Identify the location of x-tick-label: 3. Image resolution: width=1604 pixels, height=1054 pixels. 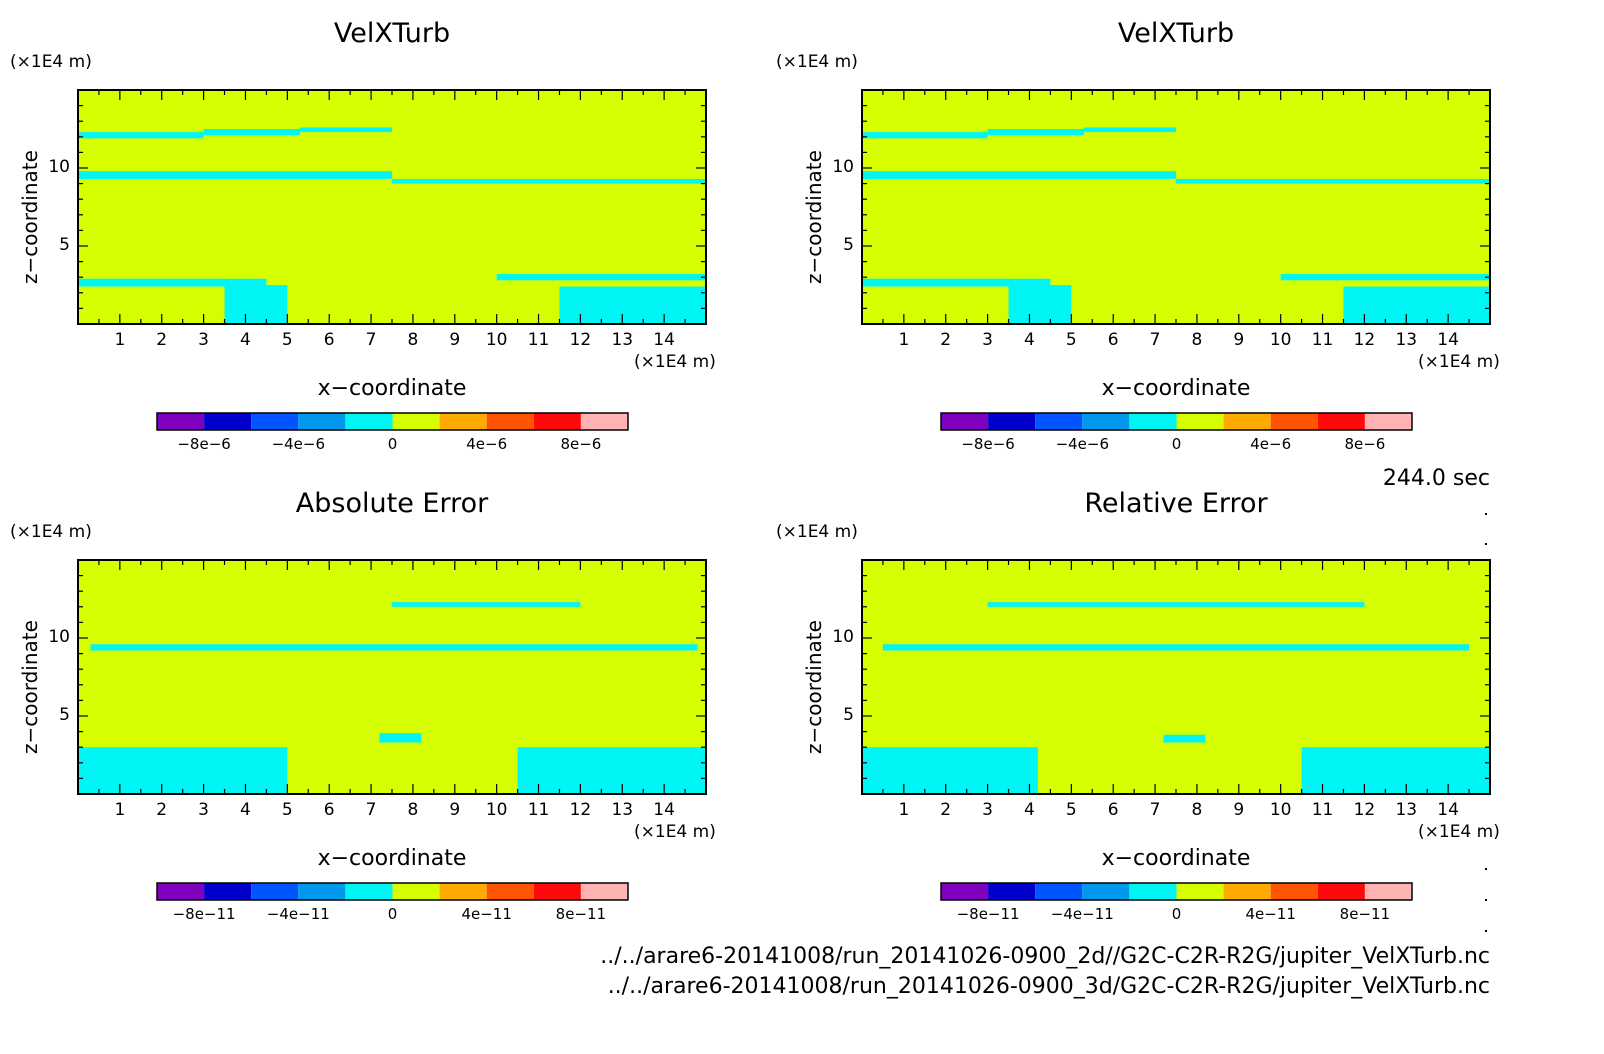
(988, 340).